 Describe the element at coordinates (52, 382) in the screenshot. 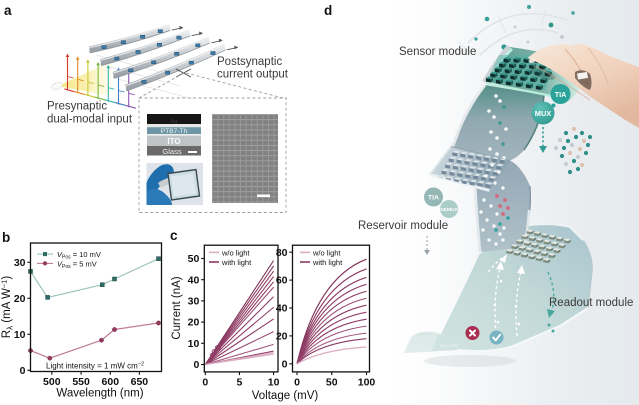

I see `svg-text: 500` at that location.